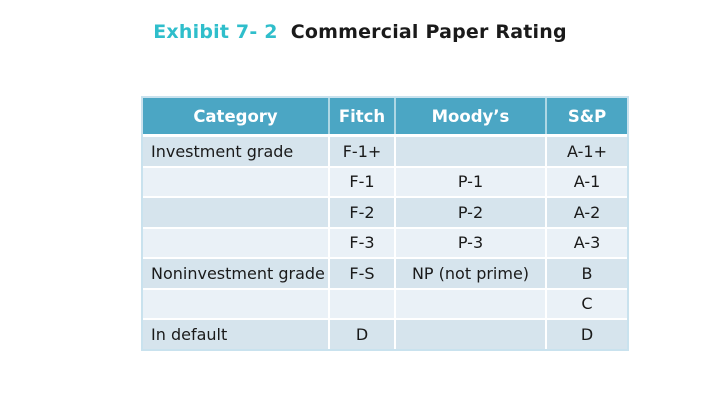 This screenshot has height=405, width=720. Describe the element at coordinates (361, 150) in the screenshot. I see `table-cell: F-1+` at that location.